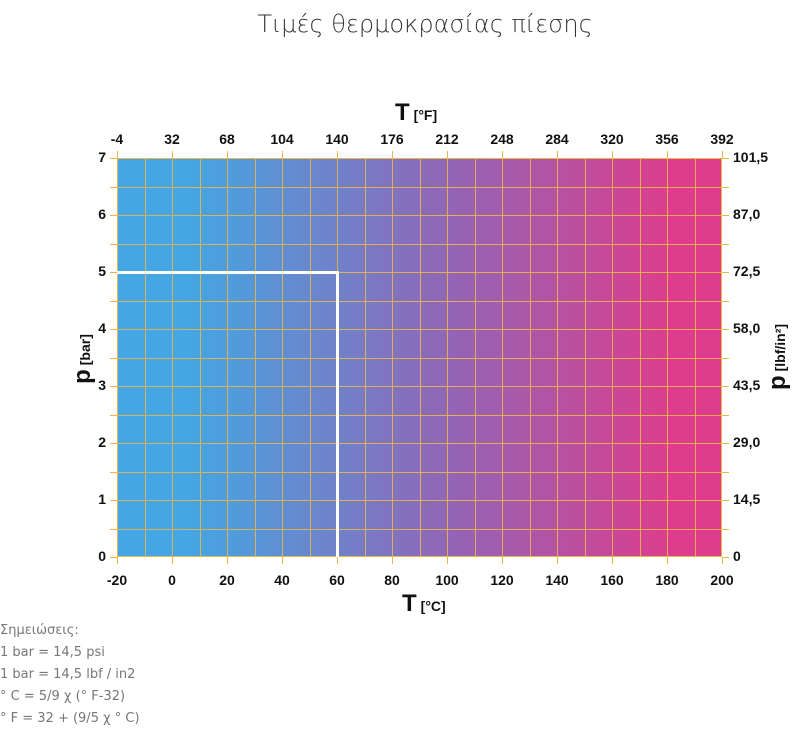  Describe the element at coordinates (747, 328) in the screenshot. I see `y-tick-label-psi: 58,0` at that location.